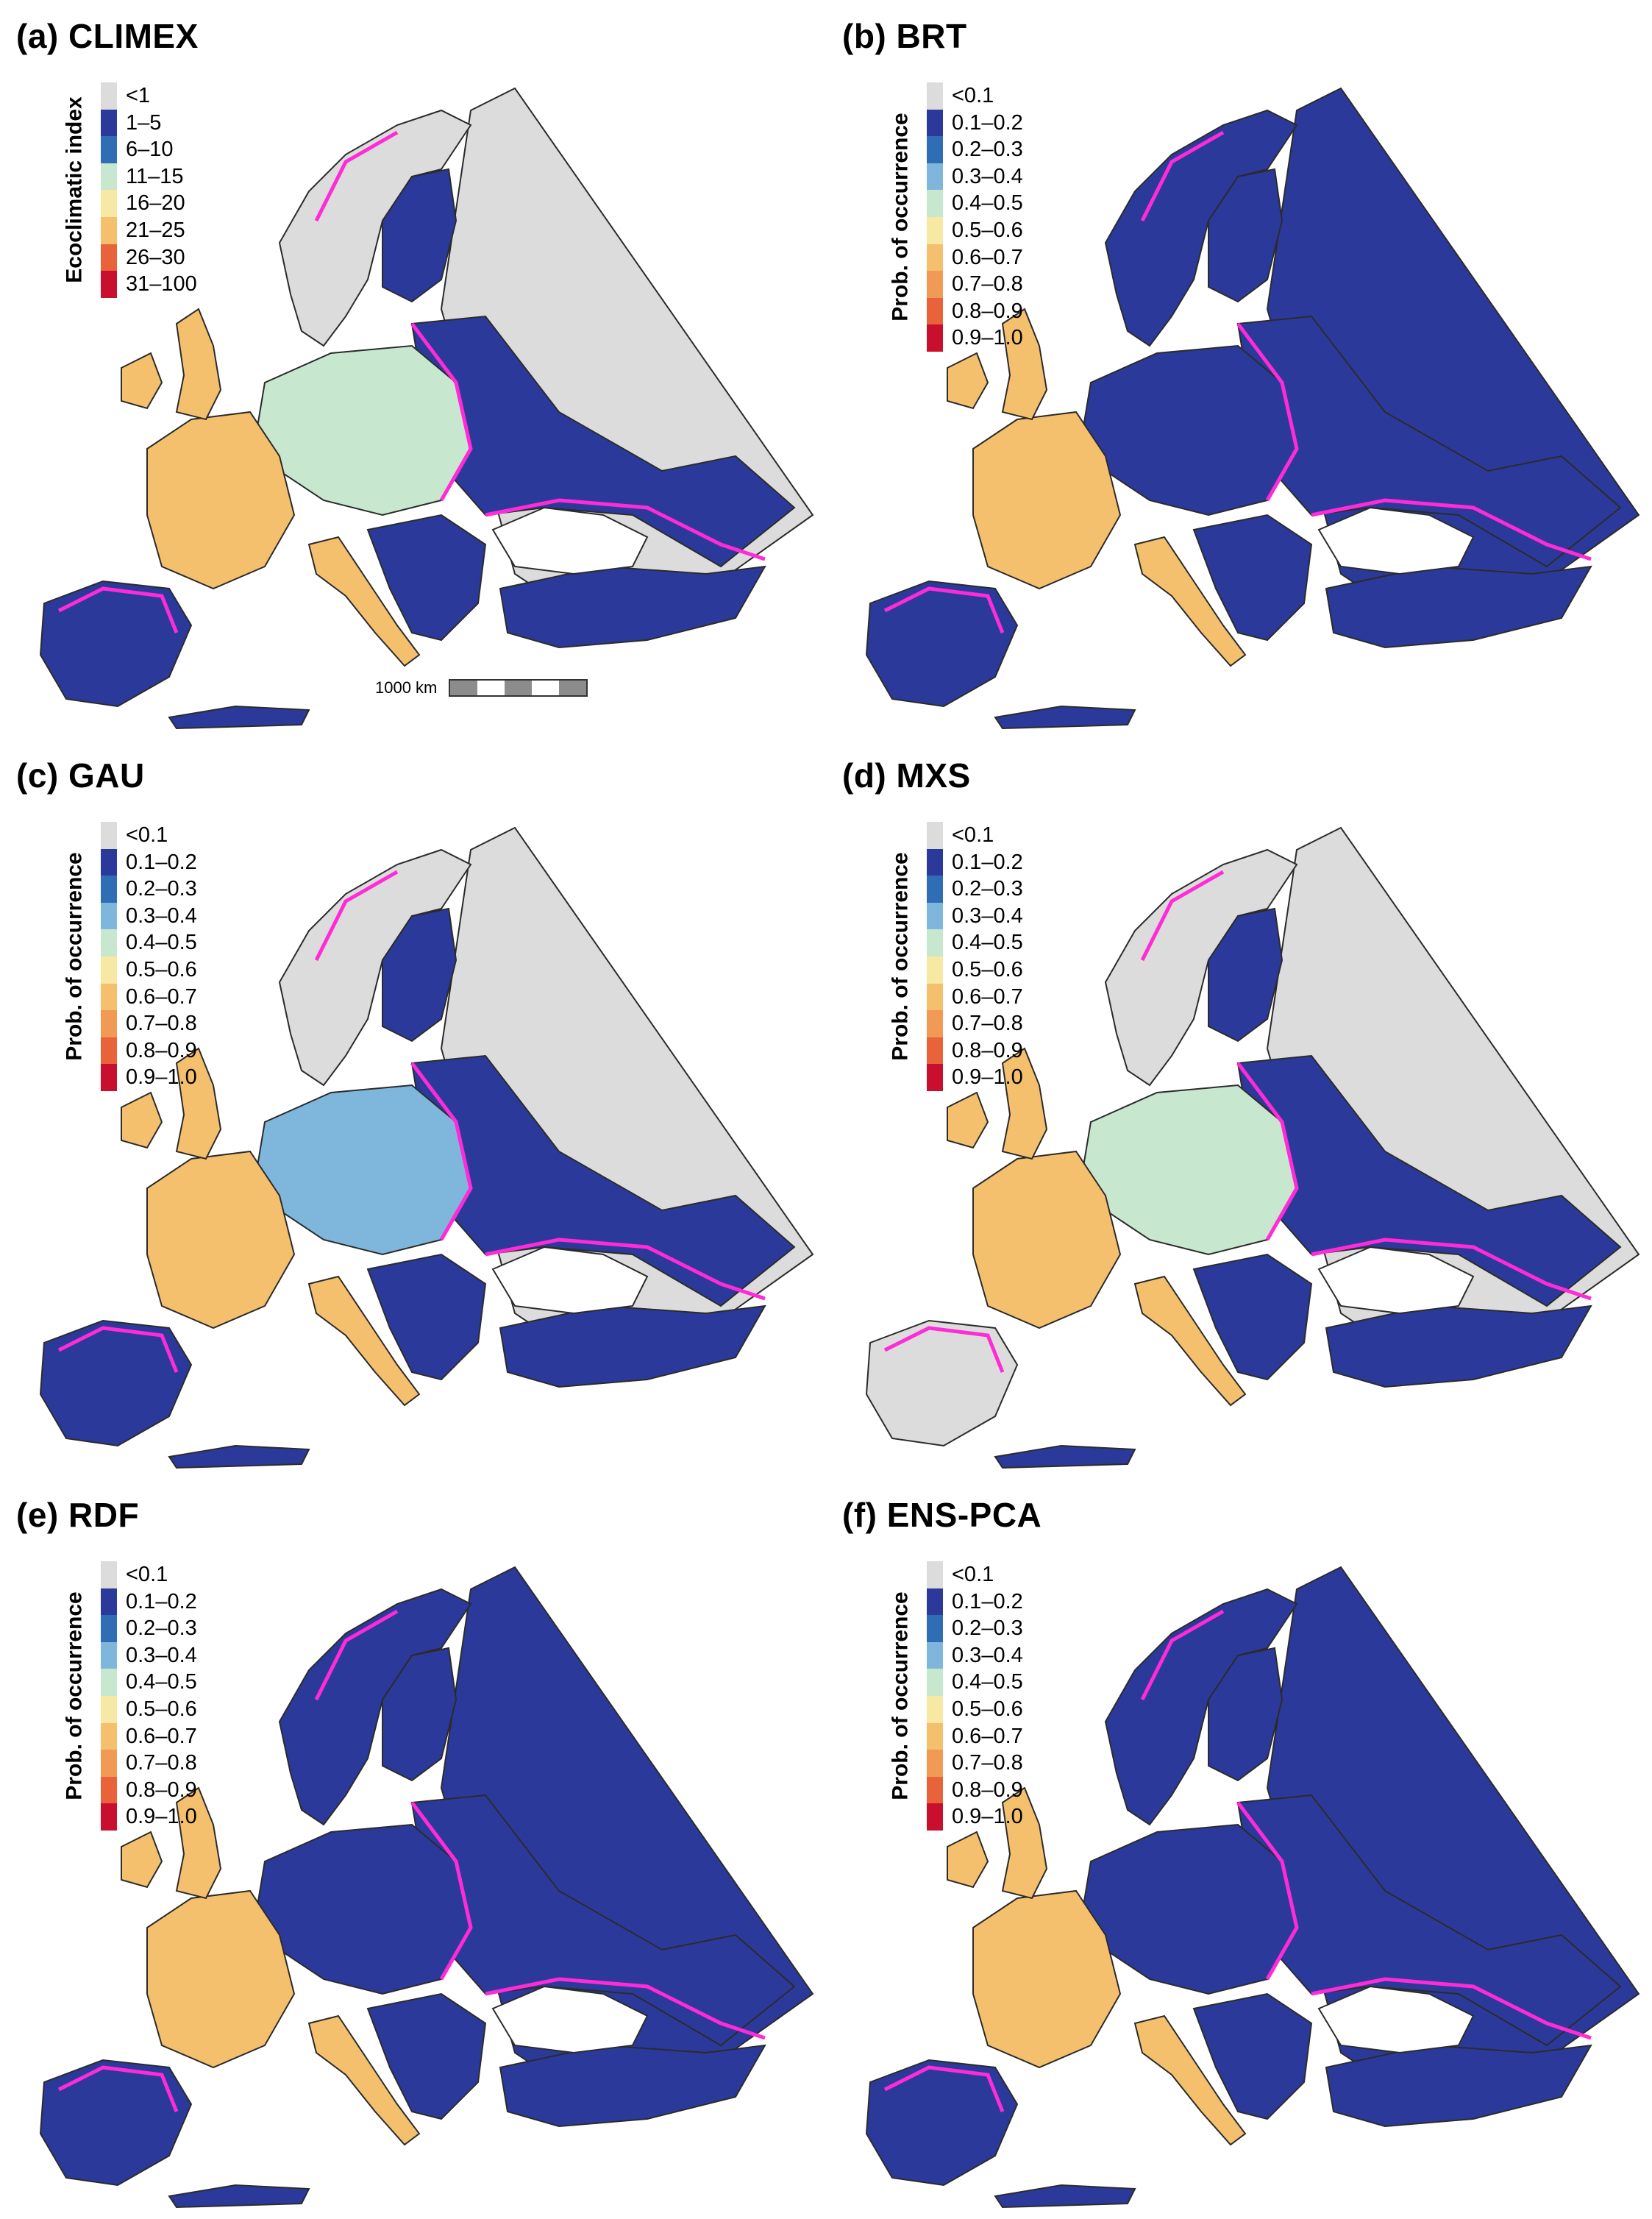 This screenshot has width=1652, height=2219. What do you see at coordinates (570, 540) in the screenshot?
I see `black-sea` at bounding box center [570, 540].